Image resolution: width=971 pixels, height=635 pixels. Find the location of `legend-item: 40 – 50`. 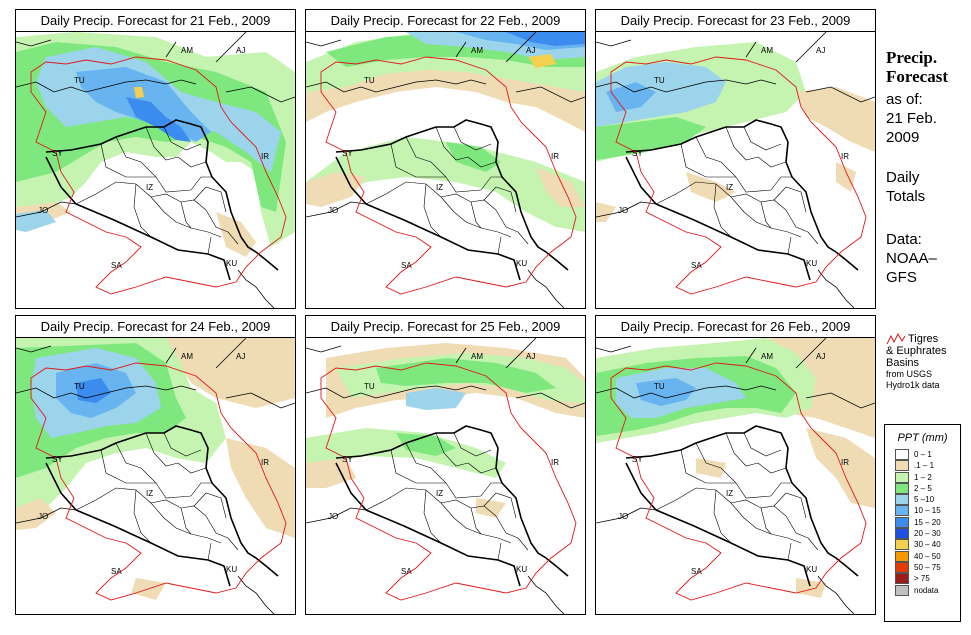

legend-item: 40 – 50 is located at coordinates (927, 556).